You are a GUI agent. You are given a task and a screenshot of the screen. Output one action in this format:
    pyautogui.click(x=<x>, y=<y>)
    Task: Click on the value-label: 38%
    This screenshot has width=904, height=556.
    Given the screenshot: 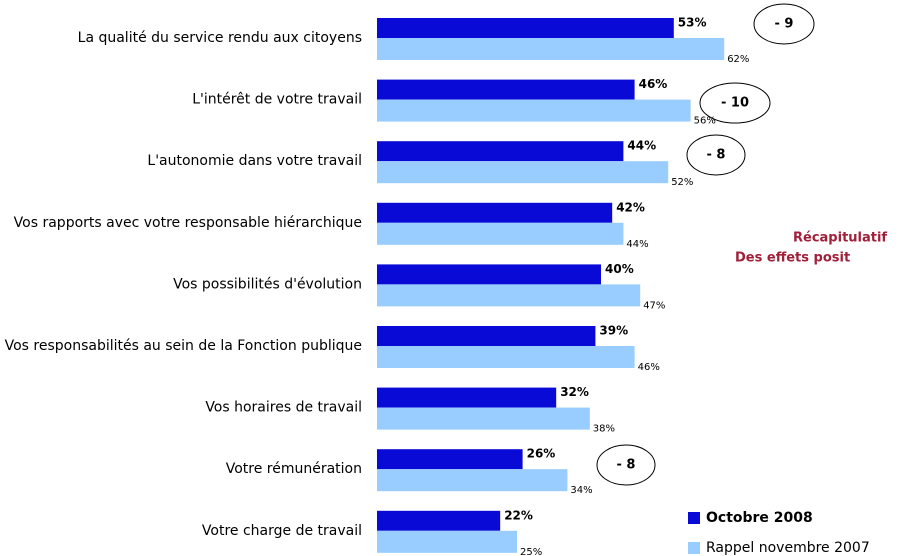 What is the action you would take?
    pyautogui.click(x=604, y=429)
    